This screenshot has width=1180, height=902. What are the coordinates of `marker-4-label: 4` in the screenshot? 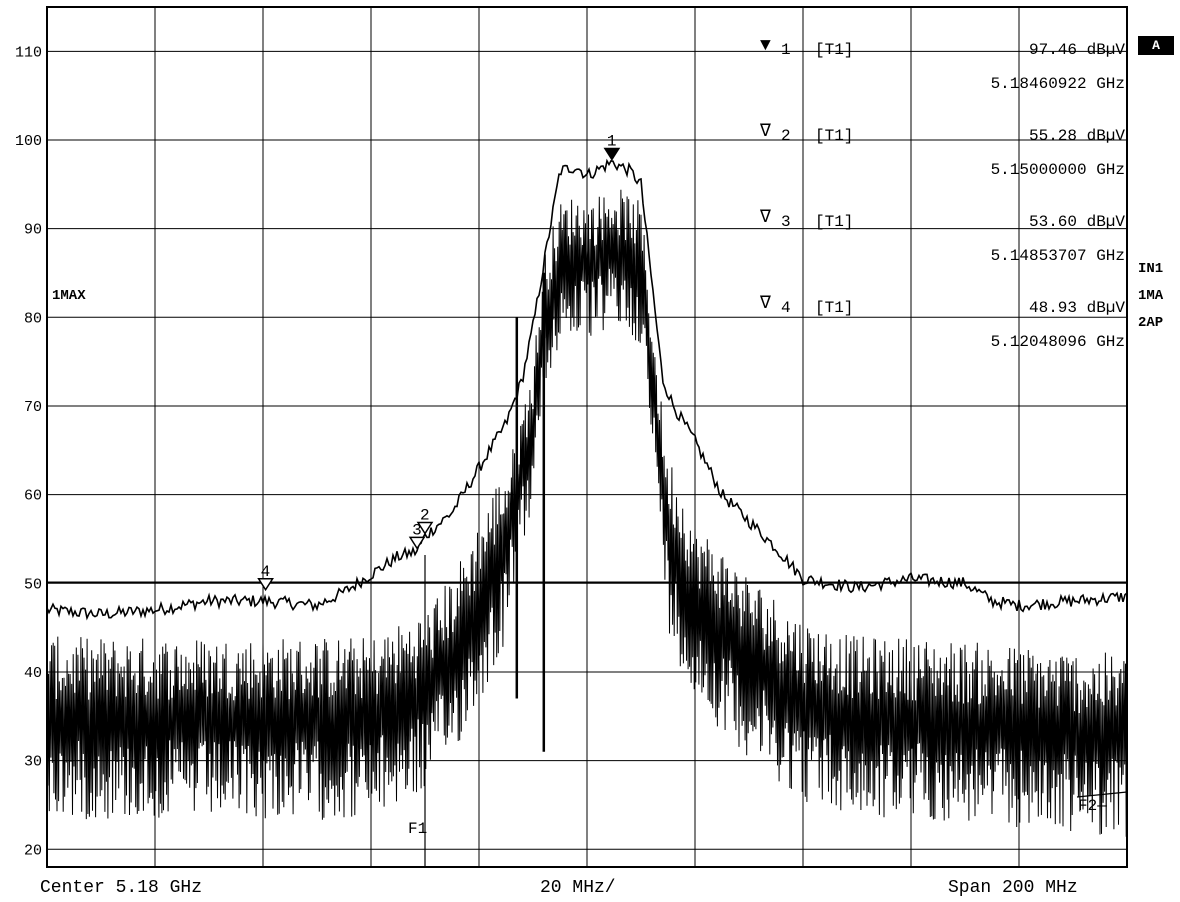 It's located at (266, 572).